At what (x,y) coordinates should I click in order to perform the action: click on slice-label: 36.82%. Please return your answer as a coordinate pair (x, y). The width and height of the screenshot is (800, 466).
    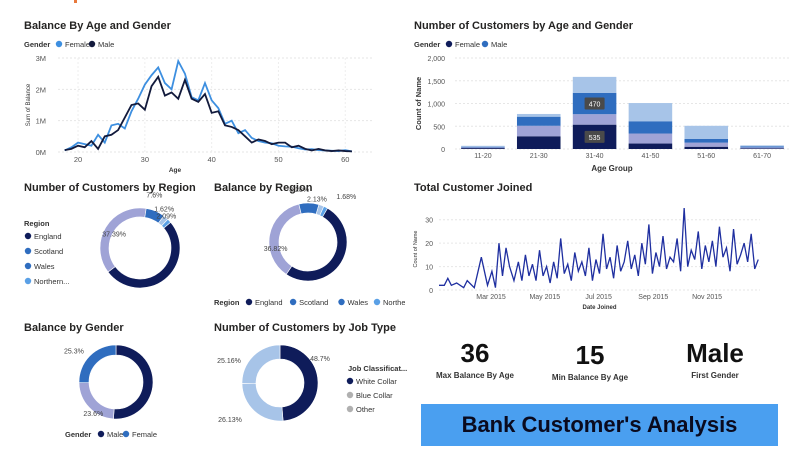
    Looking at the image, I should click on (276, 249).